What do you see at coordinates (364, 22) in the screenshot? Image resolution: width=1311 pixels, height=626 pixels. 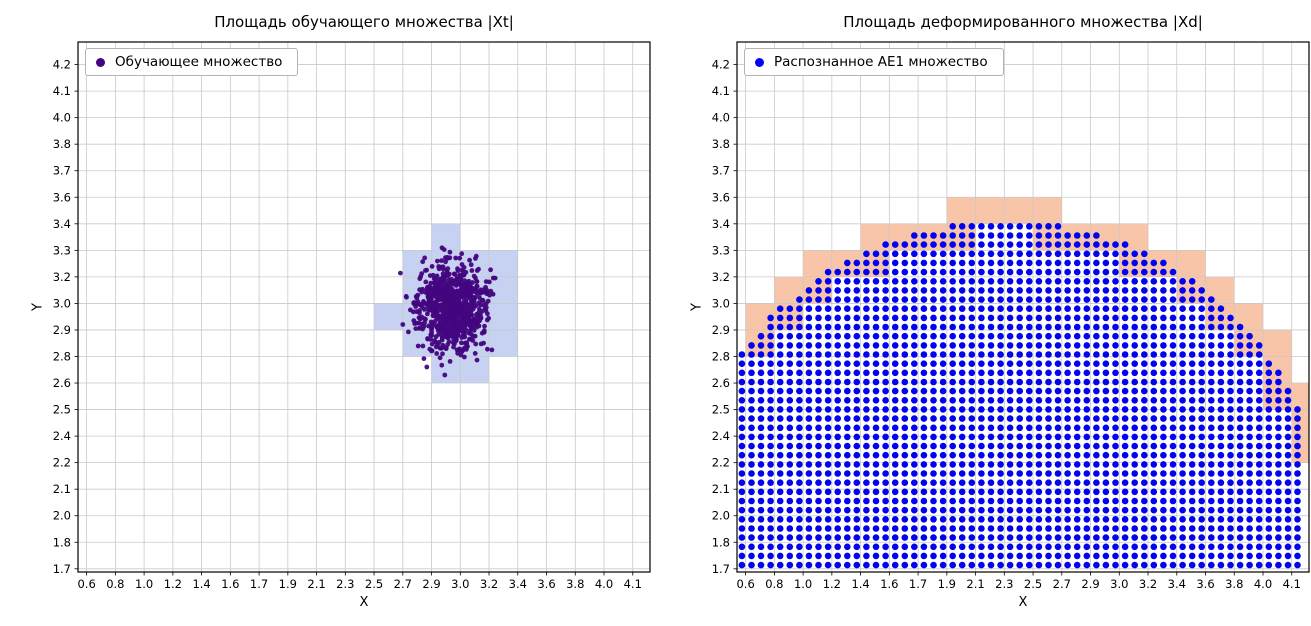 I see `chart-title: Площадь обучающего множества |Xt|` at bounding box center [364, 22].